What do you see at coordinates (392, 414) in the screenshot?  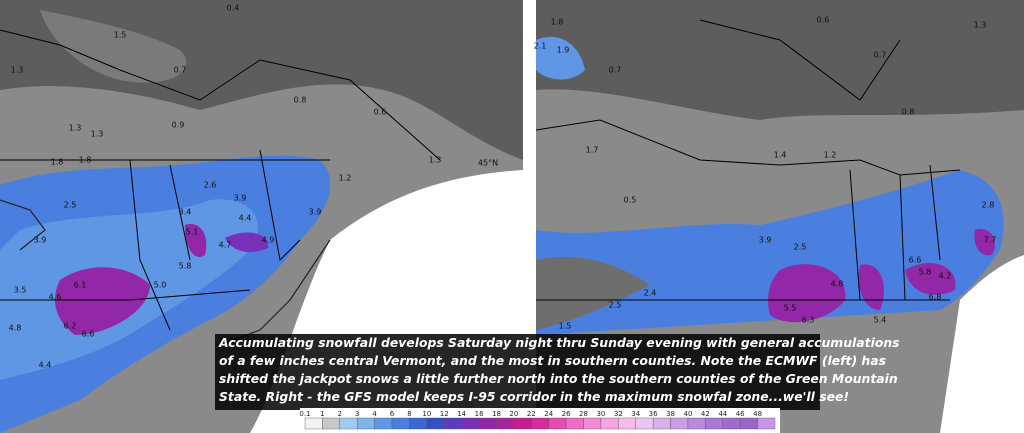 I see `scale-label: 6` at bounding box center [392, 414].